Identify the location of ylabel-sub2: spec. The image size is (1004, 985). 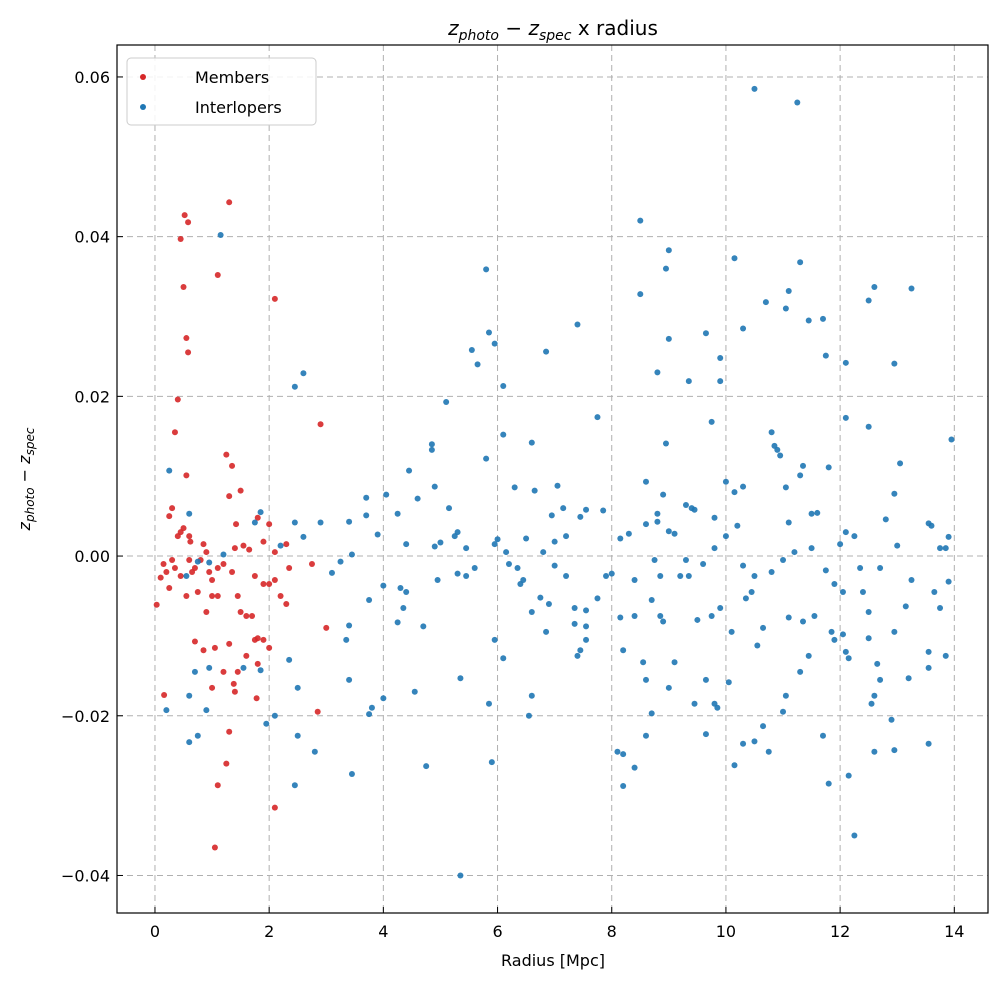
(30, 441).